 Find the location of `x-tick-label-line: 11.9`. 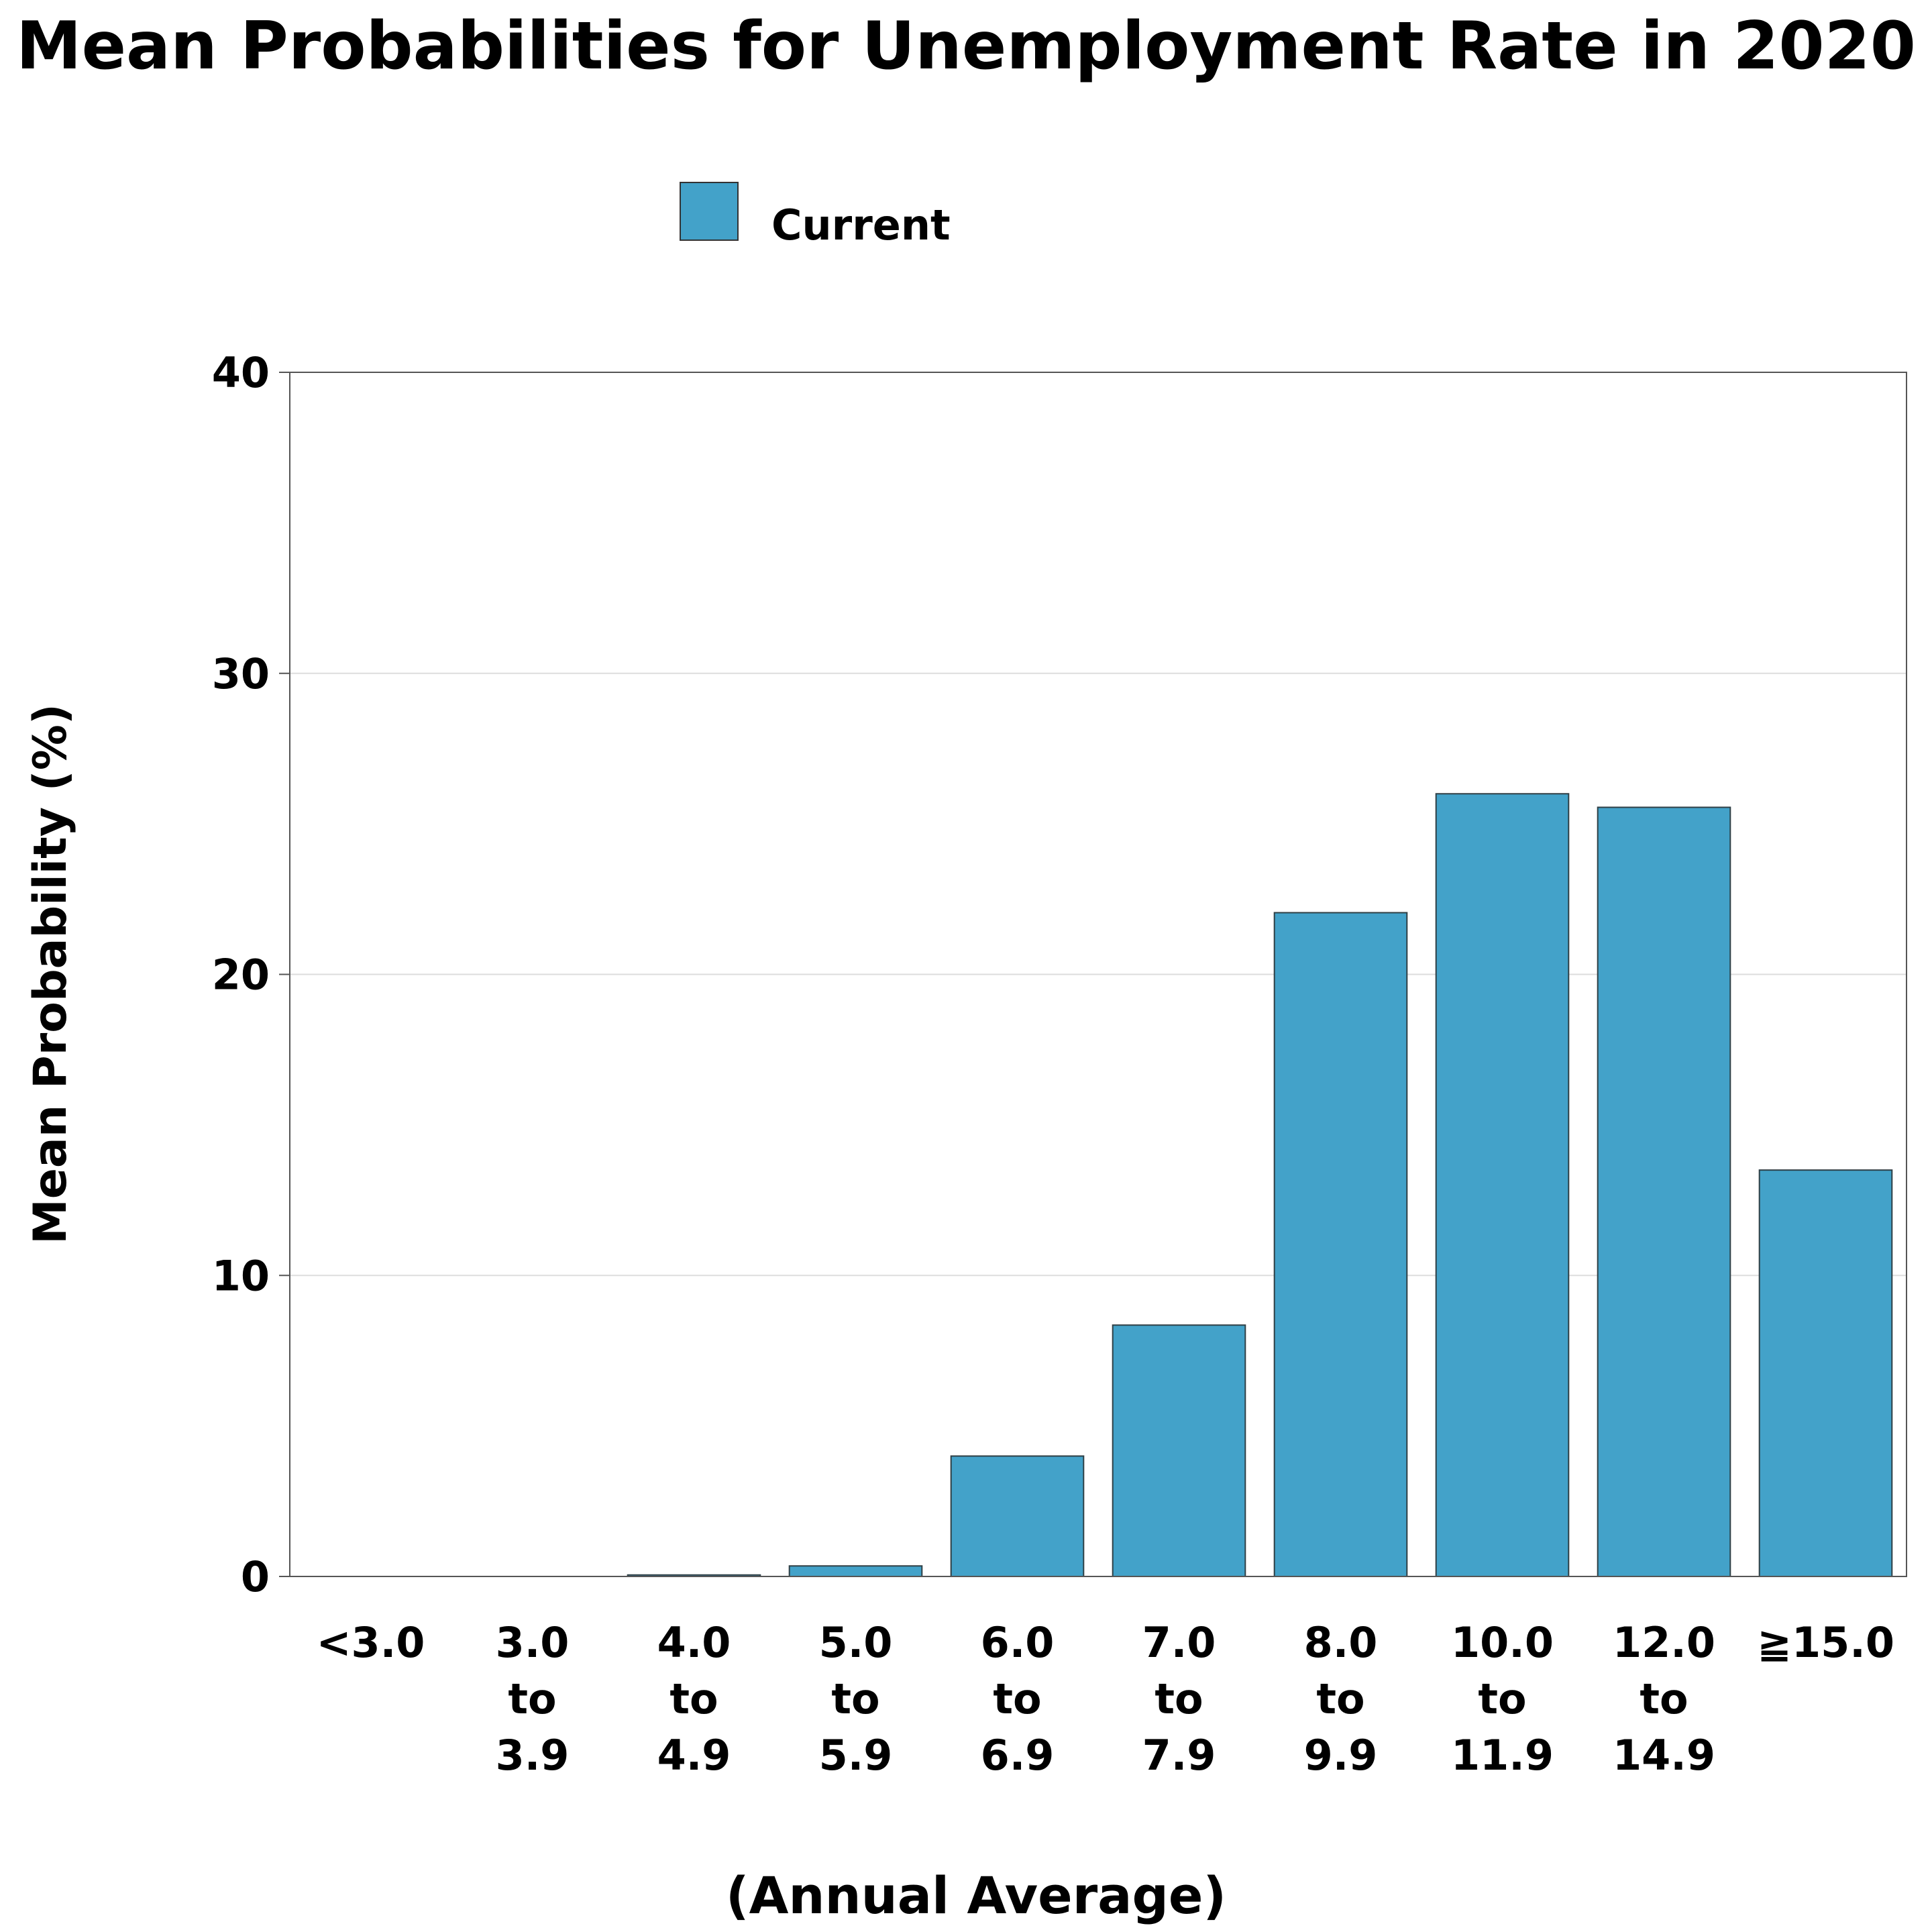

x-tick-label-line: 11.9 is located at coordinates (1502, 1755).